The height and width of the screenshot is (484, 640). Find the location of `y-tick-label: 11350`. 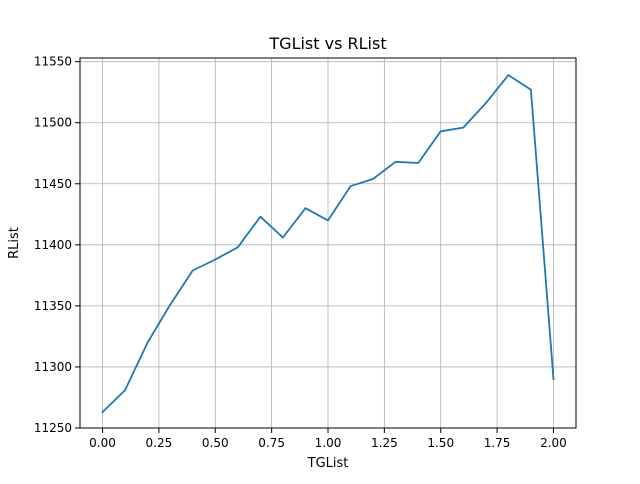

y-tick-label: 11350 is located at coordinates (53, 306).